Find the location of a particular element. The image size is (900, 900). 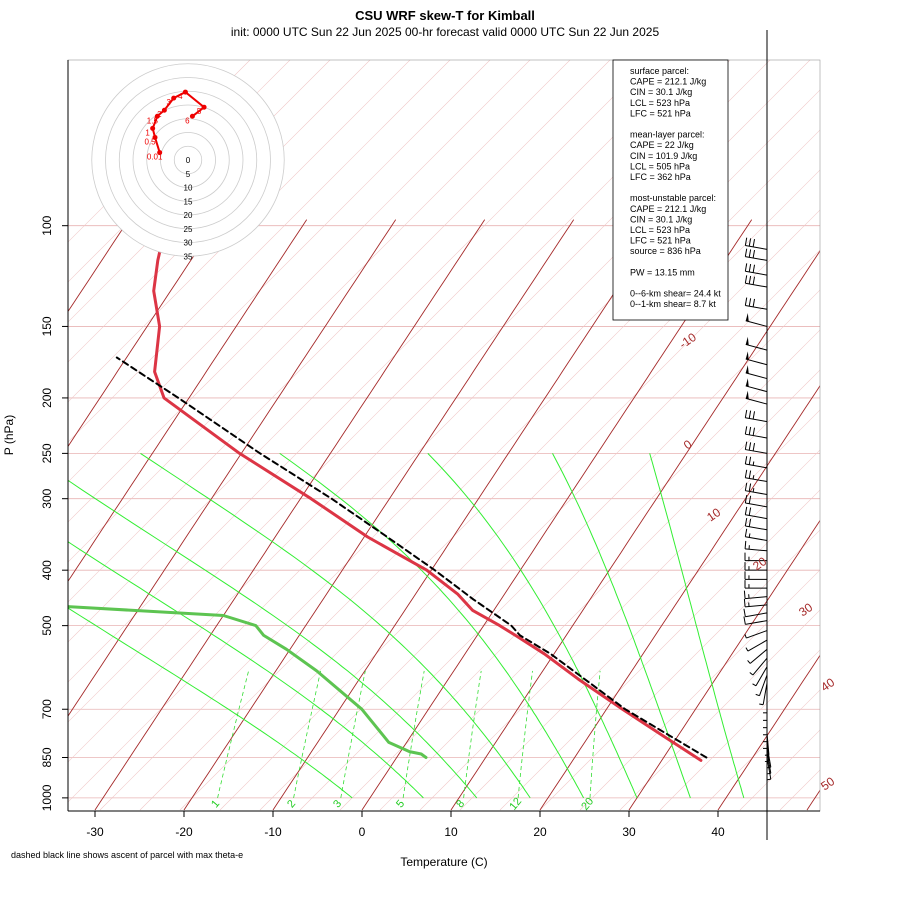

stats-box-frame is located at coordinates (670, 190).